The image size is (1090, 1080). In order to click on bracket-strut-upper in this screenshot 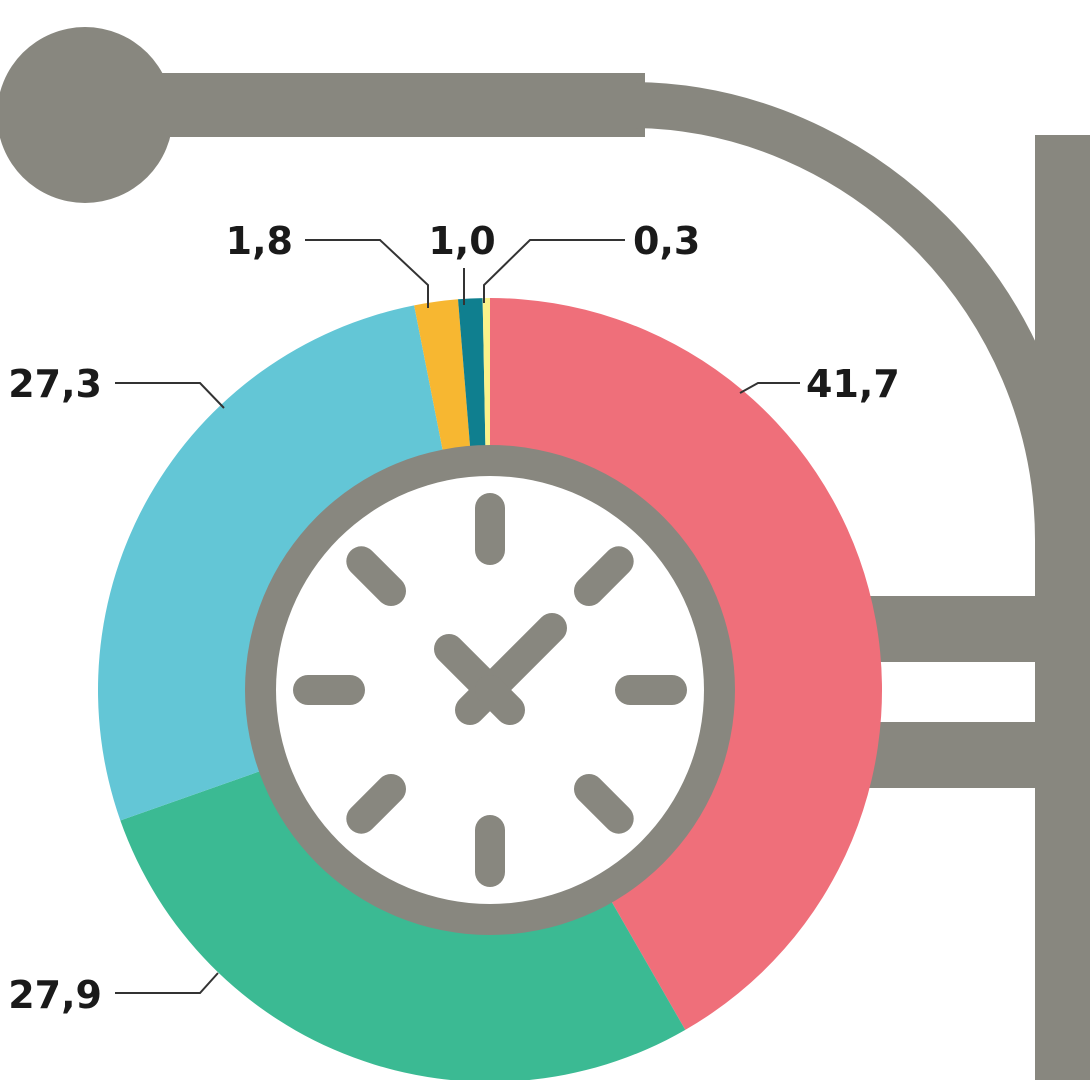, I will do `click(975, 629)`.